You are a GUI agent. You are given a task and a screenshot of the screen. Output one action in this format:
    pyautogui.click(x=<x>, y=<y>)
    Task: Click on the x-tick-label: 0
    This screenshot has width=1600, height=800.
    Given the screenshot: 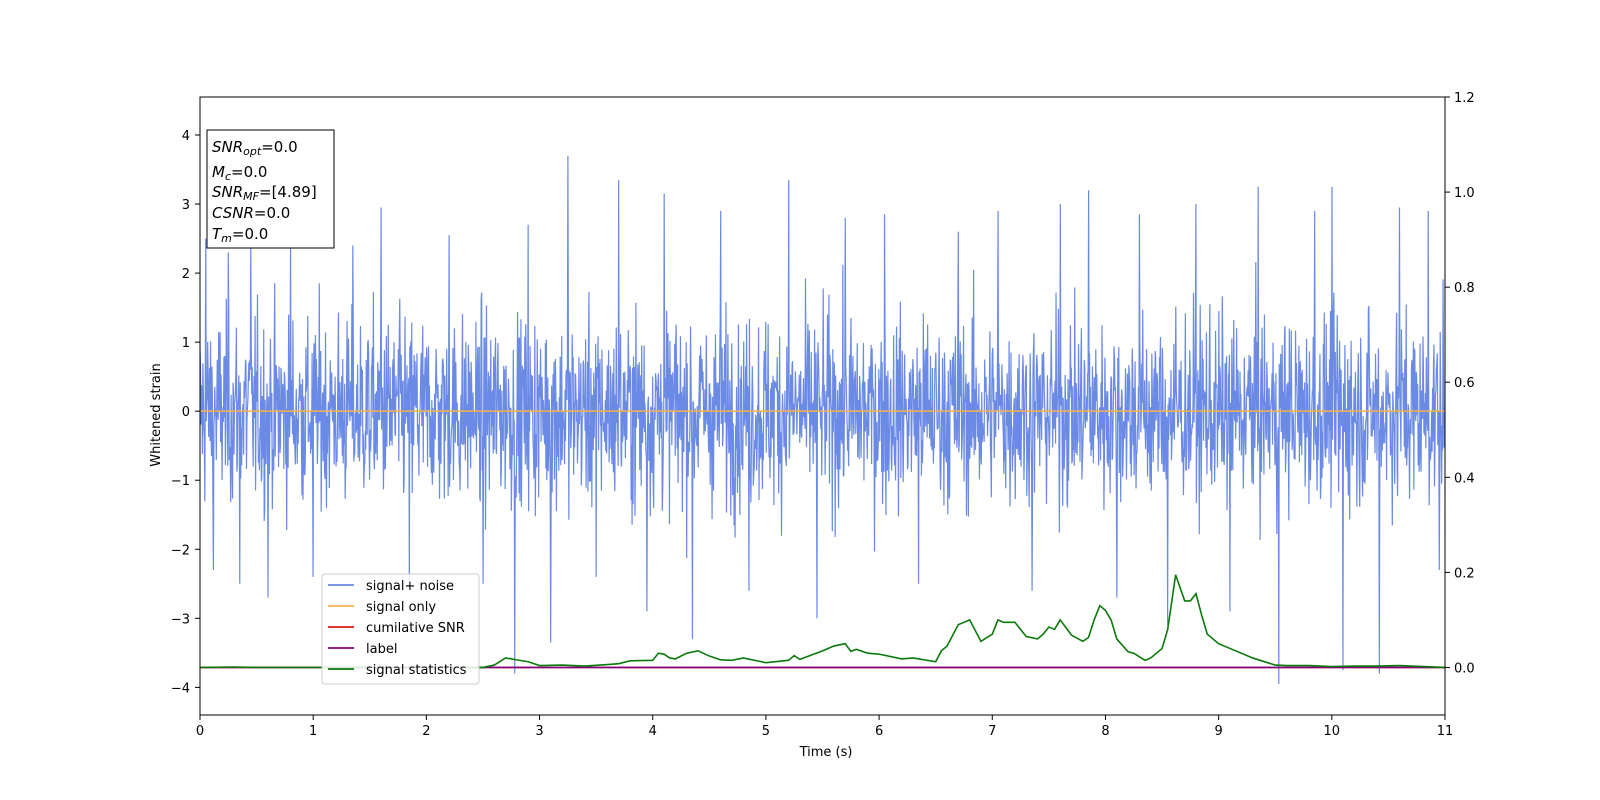 What is the action you would take?
    pyautogui.click(x=200, y=731)
    